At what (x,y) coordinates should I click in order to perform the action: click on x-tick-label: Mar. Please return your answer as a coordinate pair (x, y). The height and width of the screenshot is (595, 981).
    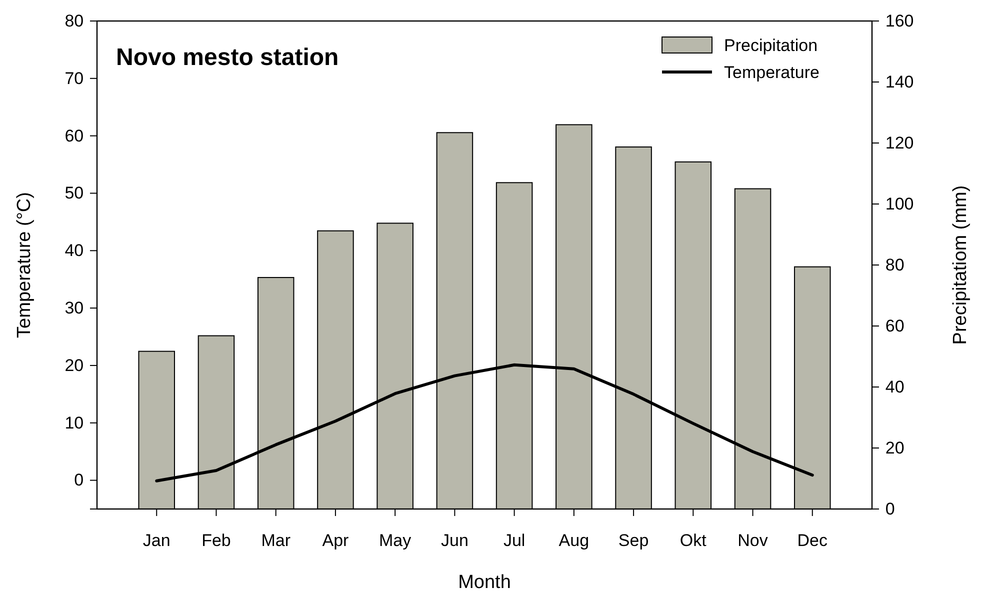
    Looking at the image, I should click on (276, 540).